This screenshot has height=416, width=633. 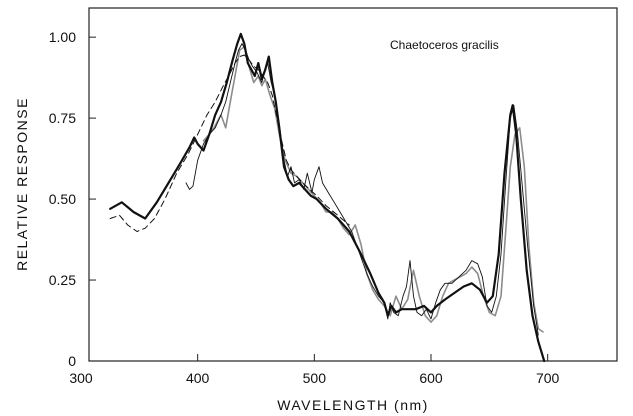 What do you see at coordinates (353, 405) in the screenshot?
I see `x-axis-title: WAVELENGTH (nm)` at bounding box center [353, 405].